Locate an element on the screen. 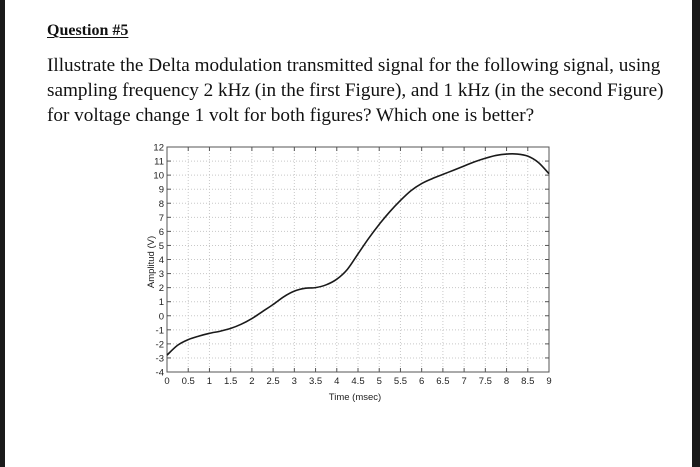  y-tick-label: 10 is located at coordinates (158, 176).